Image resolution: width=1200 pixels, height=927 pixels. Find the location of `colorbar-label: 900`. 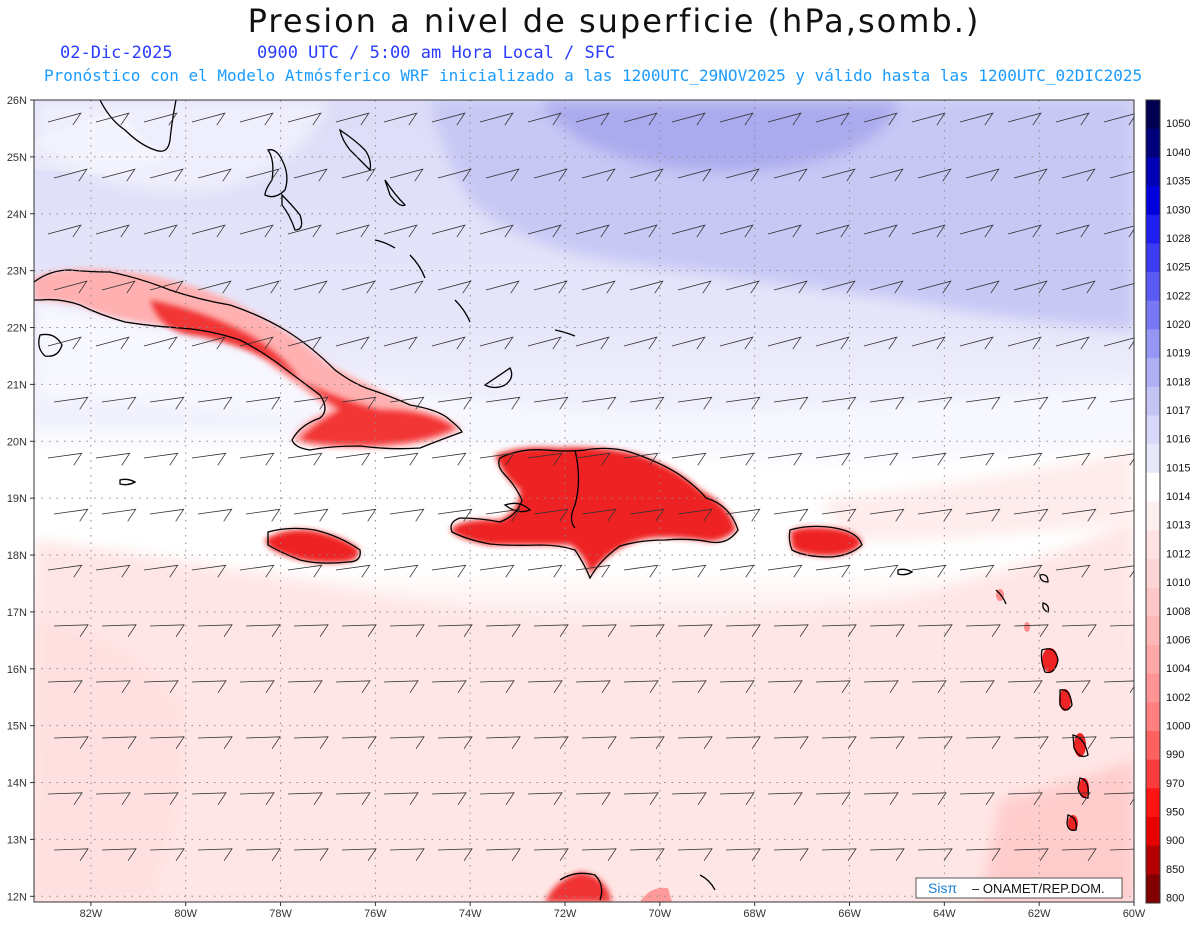

colorbar-label: 900 is located at coordinates (1175, 841).